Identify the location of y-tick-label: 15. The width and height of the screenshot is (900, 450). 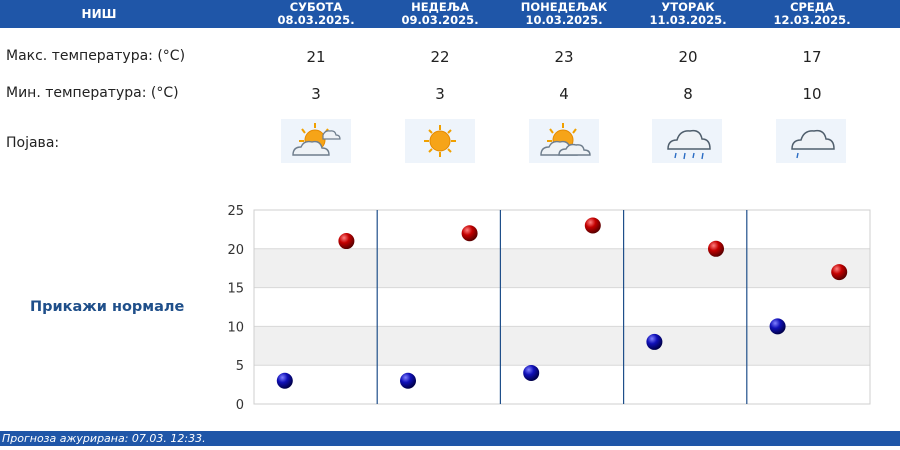
(235, 289).